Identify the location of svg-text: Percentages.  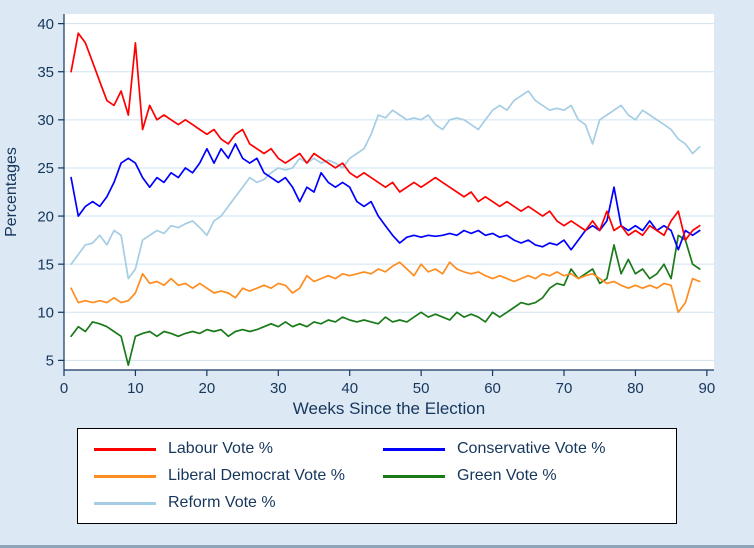
(11, 192).